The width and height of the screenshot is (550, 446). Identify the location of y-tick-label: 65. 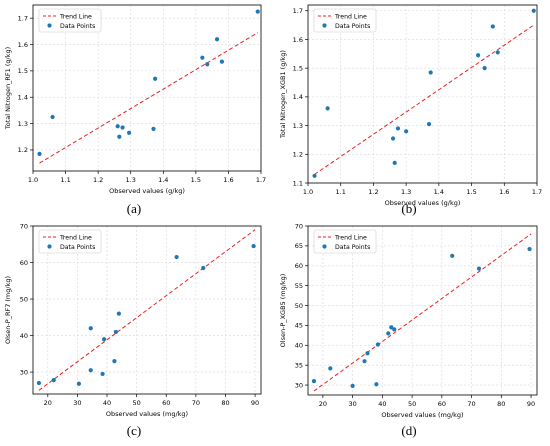
(299, 246).